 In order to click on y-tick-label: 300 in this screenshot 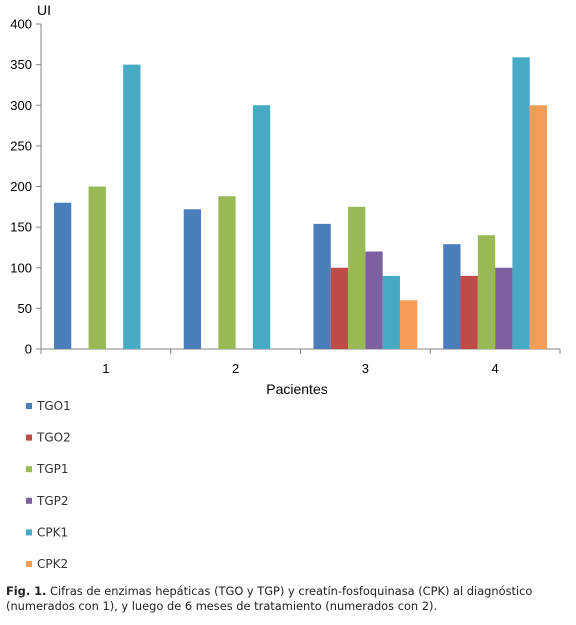, I will do `click(21, 105)`.